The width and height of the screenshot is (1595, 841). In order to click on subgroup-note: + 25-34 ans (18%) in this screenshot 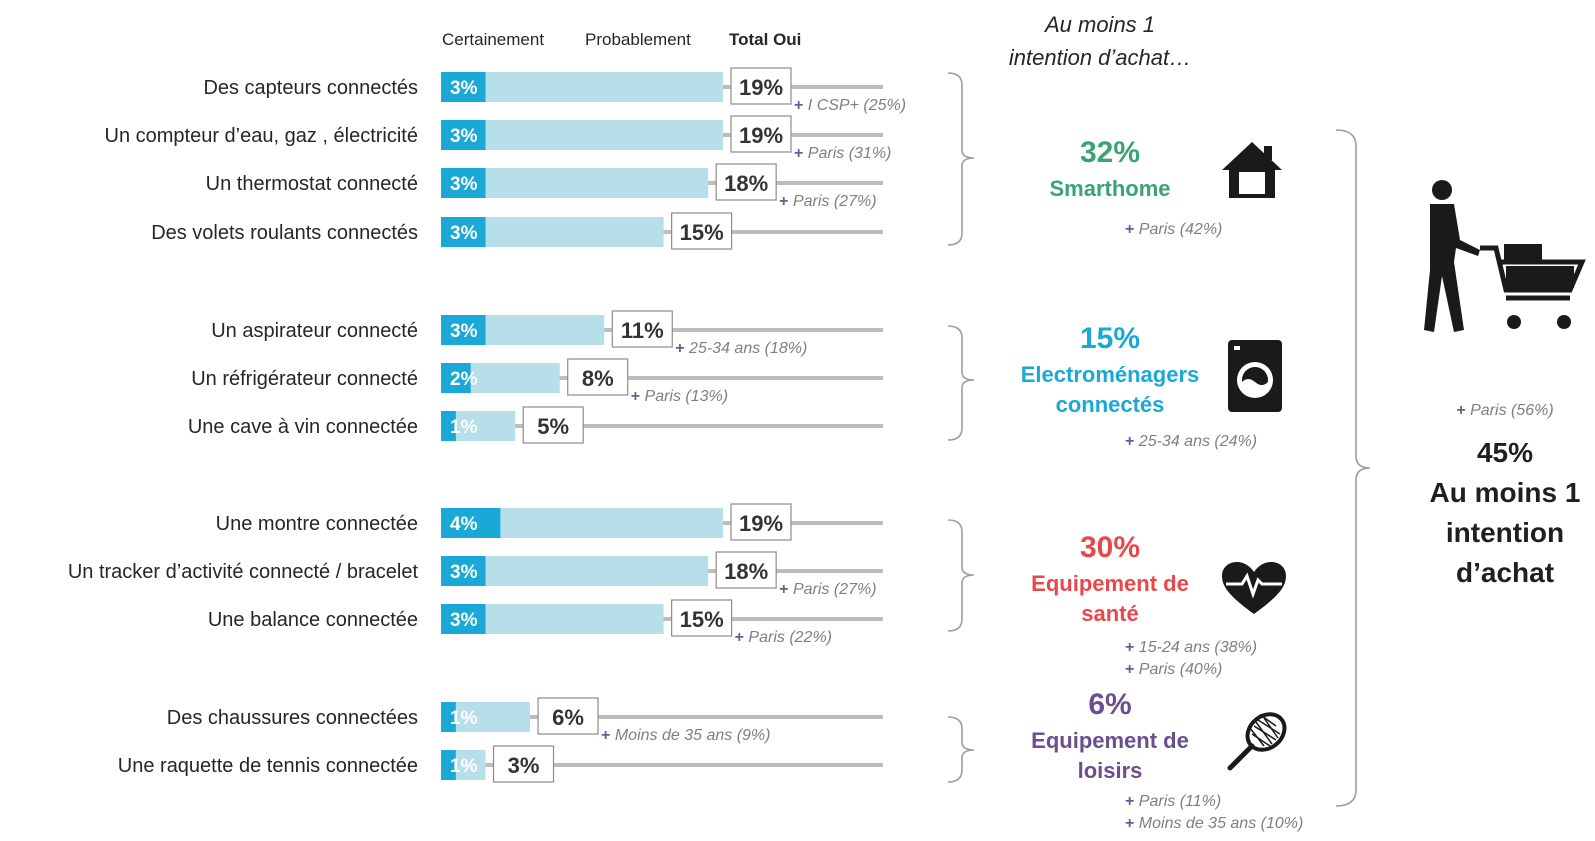, I will do `click(741, 348)`.